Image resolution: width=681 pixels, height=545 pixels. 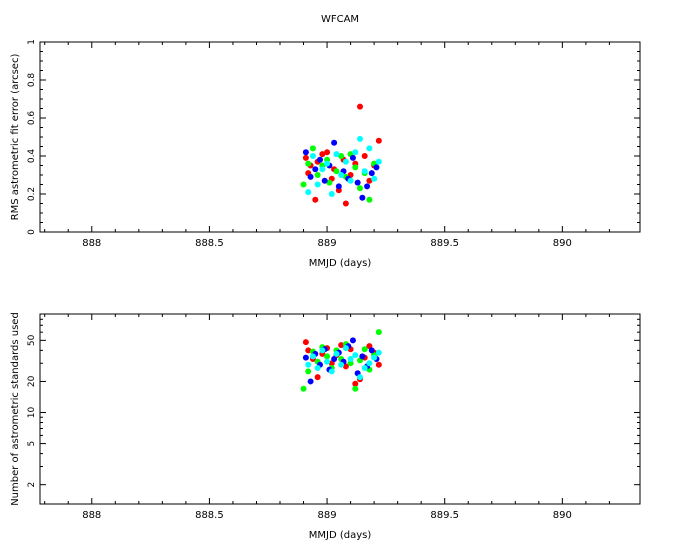 What do you see at coordinates (15, 137) in the screenshot?
I see `rms-y-axis-label: RMS astrometric fit error (arcsec)` at bounding box center [15, 137].